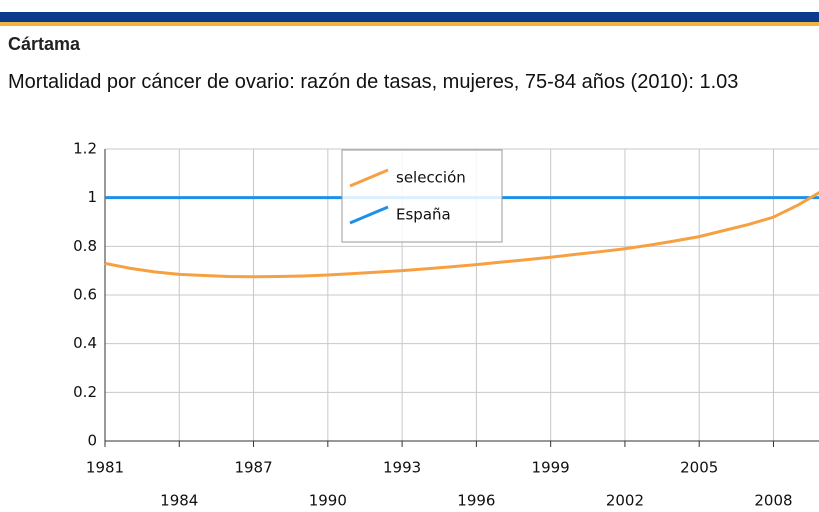 The height and width of the screenshot is (512, 819). Describe the element at coordinates (422, 196) in the screenshot. I see `legend-box` at that location.